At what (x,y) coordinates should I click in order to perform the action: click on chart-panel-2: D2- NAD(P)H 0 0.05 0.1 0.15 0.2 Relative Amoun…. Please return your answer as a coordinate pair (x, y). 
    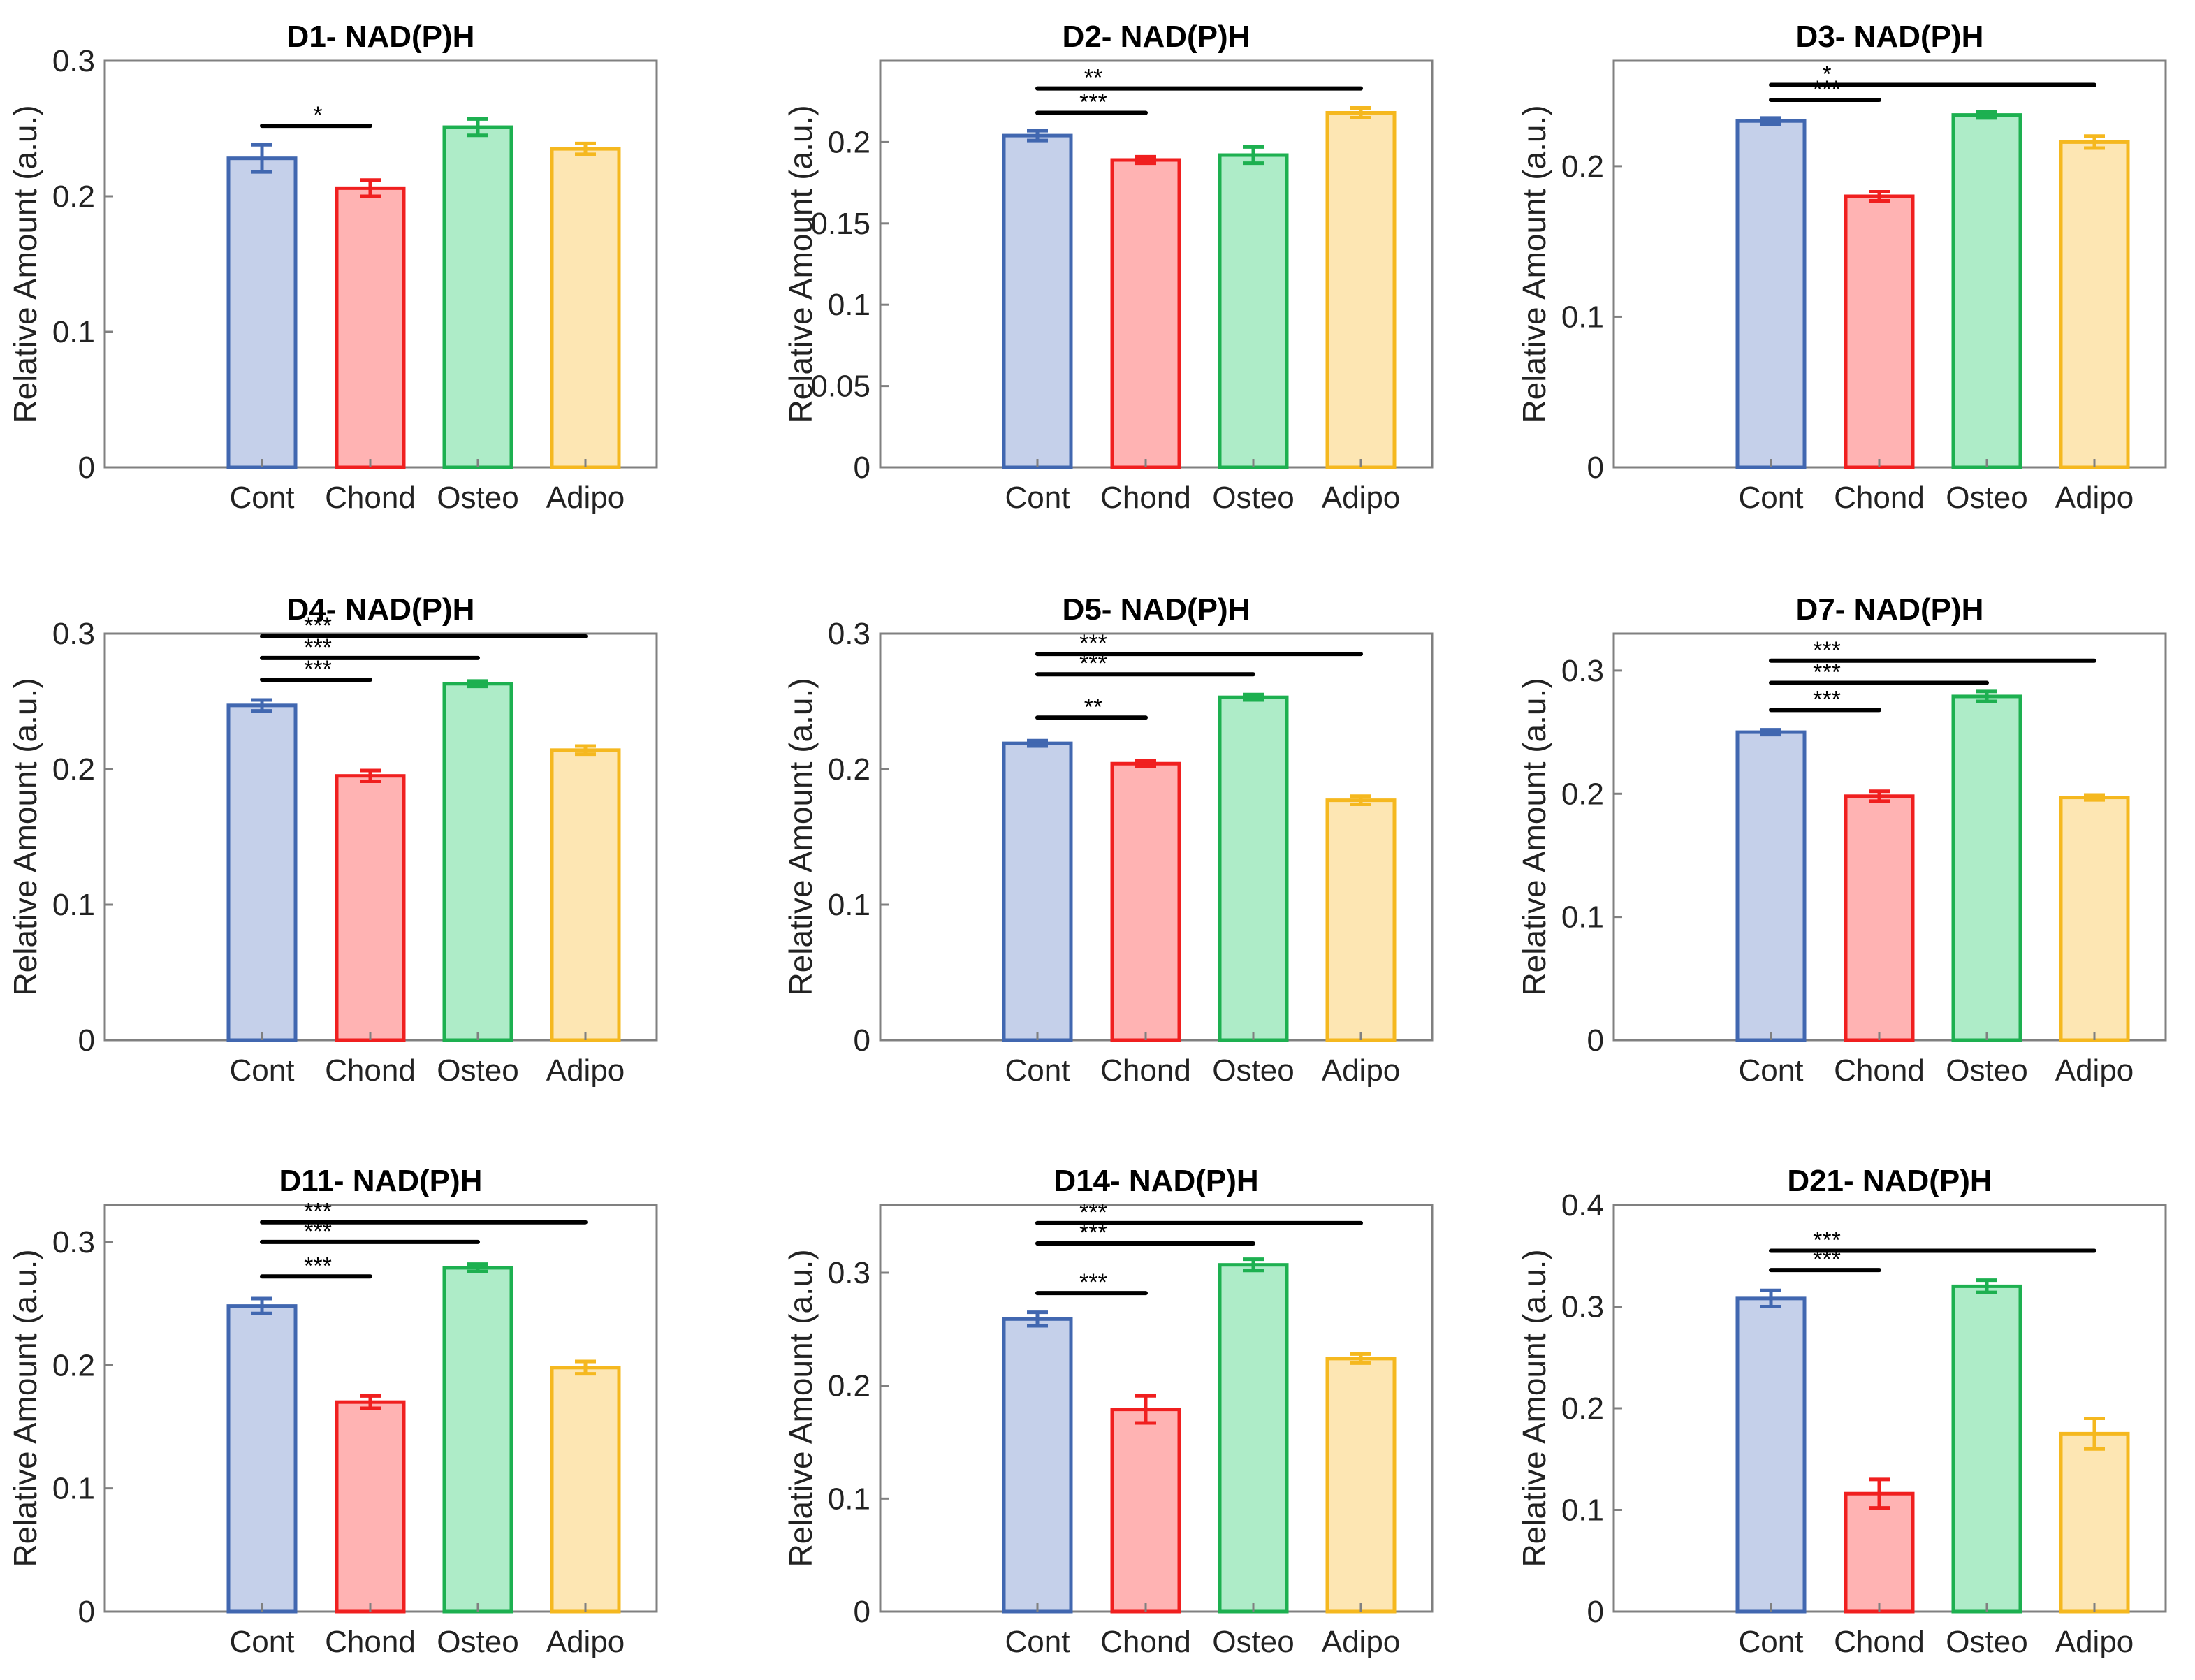
    Looking at the image, I should click on (1108, 267).